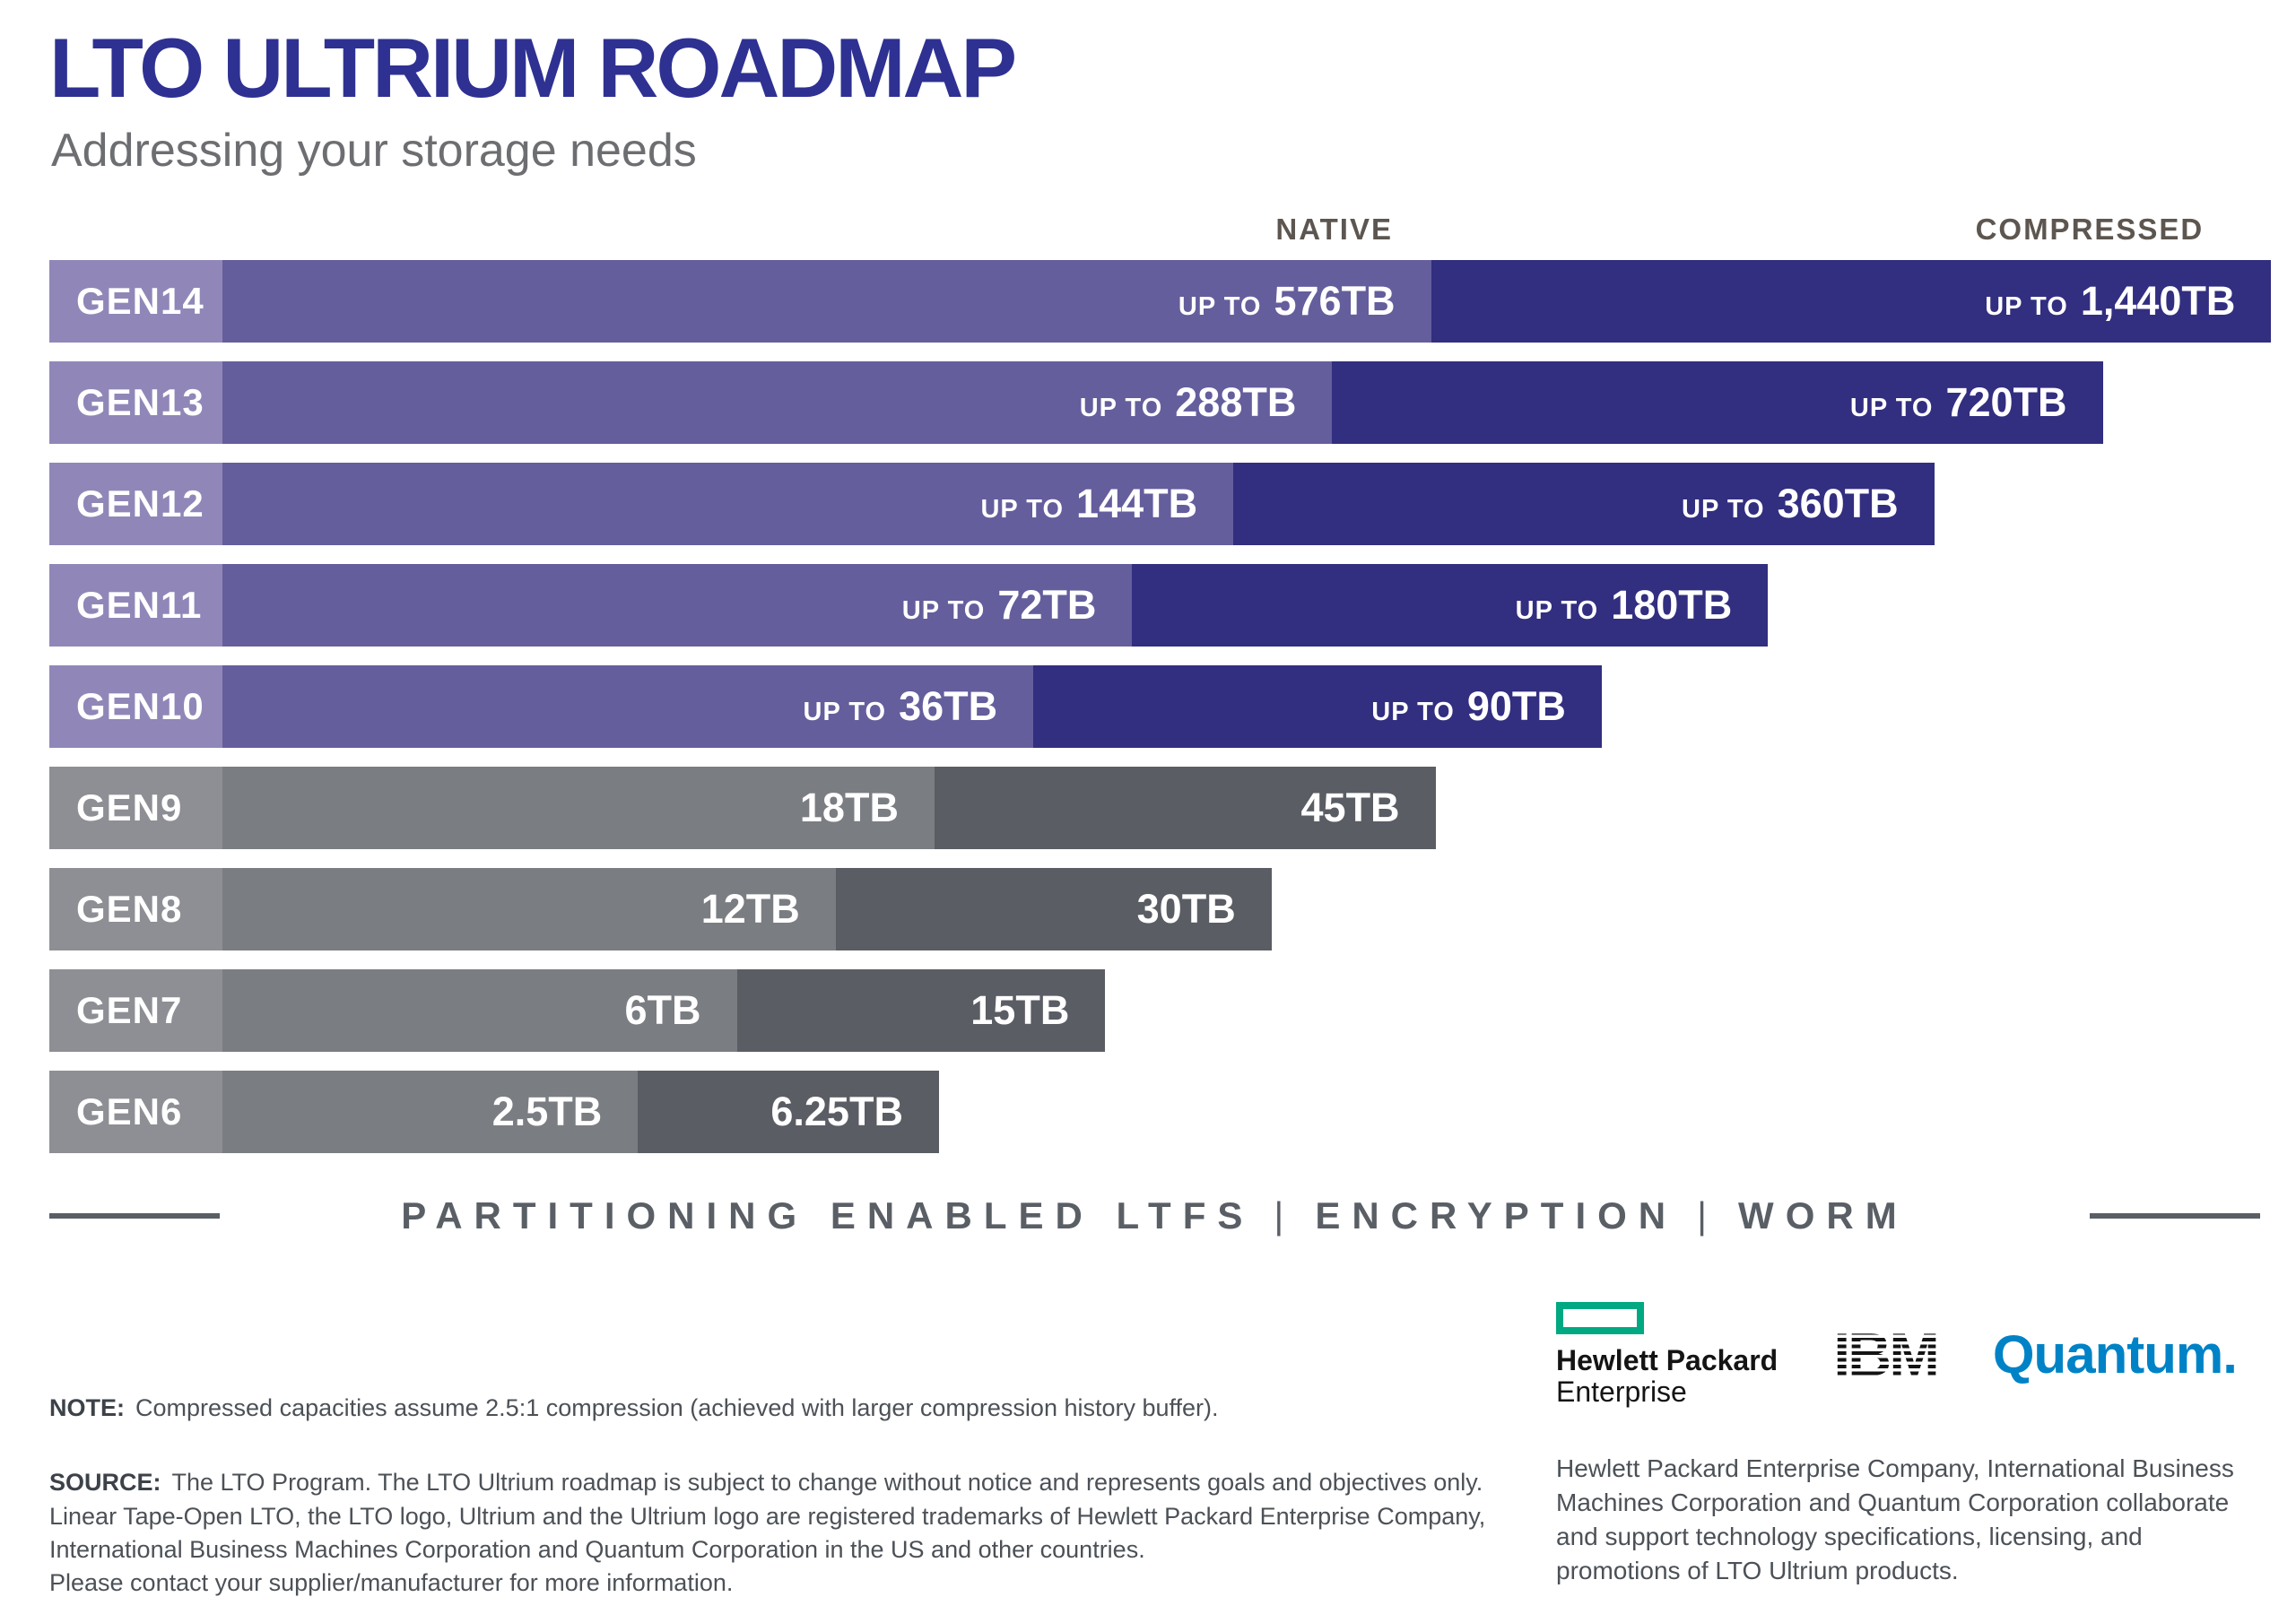 Image resolution: width=2296 pixels, height=1623 pixels. What do you see at coordinates (1621, 1391) in the screenshot?
I see `hpe-logo-line2: Enterprise` at bounding box center [1621, 1391].